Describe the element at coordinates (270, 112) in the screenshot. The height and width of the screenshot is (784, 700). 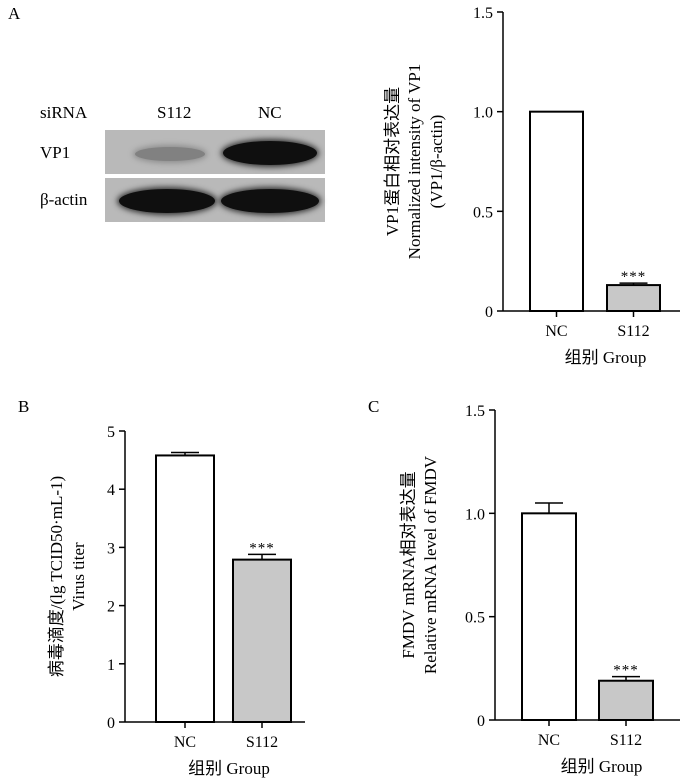
I see `blot-lane-label-nc: NC` at that location.